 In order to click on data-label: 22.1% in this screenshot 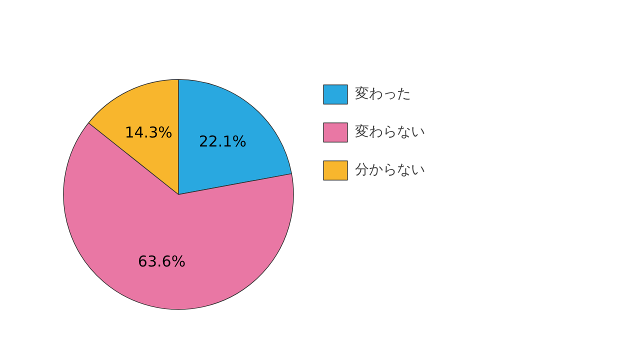, I will do `click(222, 141)`.